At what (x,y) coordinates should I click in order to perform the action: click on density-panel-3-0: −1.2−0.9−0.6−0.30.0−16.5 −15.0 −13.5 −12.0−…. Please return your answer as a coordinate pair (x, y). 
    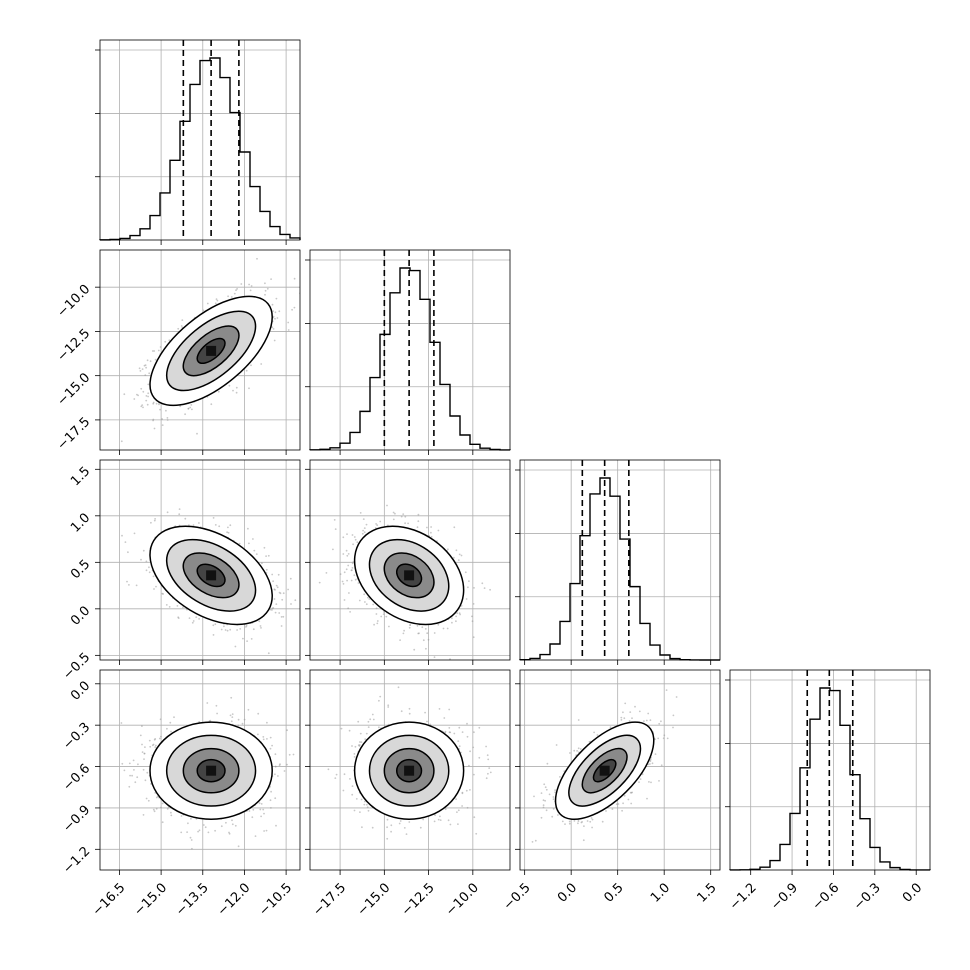
    Looking at the image, I should click on (180, 794).